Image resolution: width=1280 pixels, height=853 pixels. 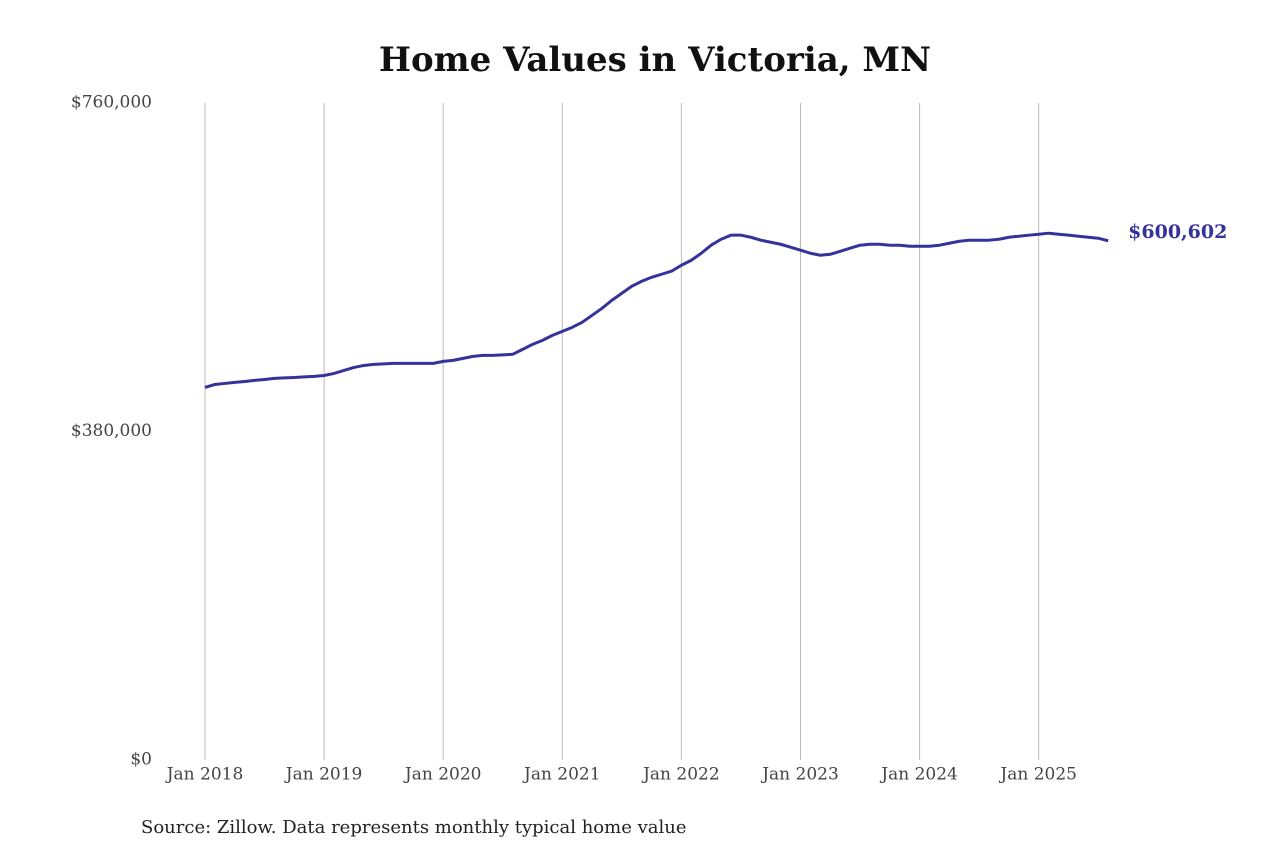 I want to click on y-tick-label: $760,000, so click(x=111, y=103).